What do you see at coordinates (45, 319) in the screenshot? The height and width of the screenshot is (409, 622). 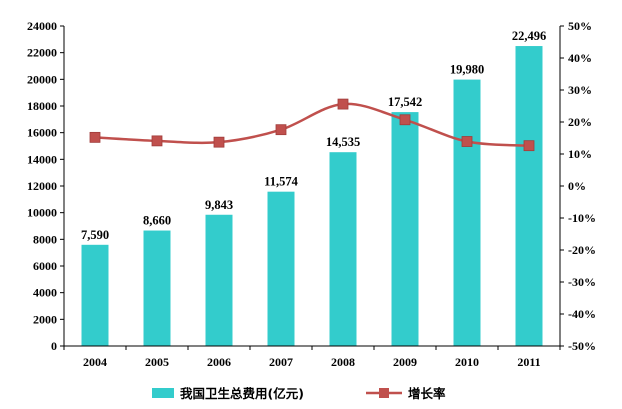 I see `y-left-tick-label: 2000` at bounding box center [45, 319].